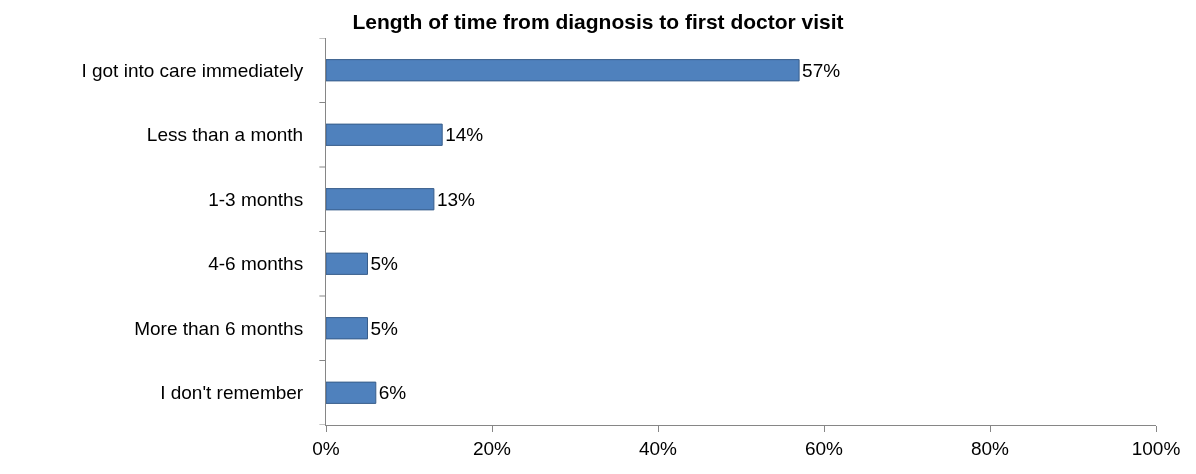  Describe the element at coordinates (192, 70) in the screenshot. I see `y-tick-label: I got into care immediately` at that location.